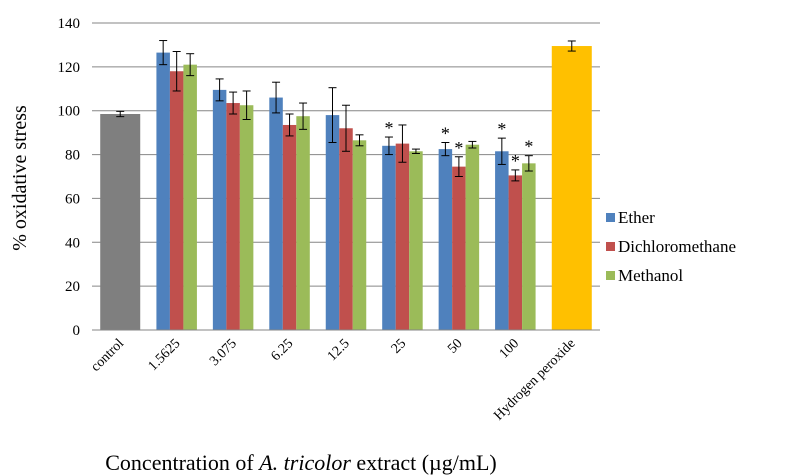 This screenshot has width=801, height=476. I want to click on x-tick-label-control: control, so click(107, 355).